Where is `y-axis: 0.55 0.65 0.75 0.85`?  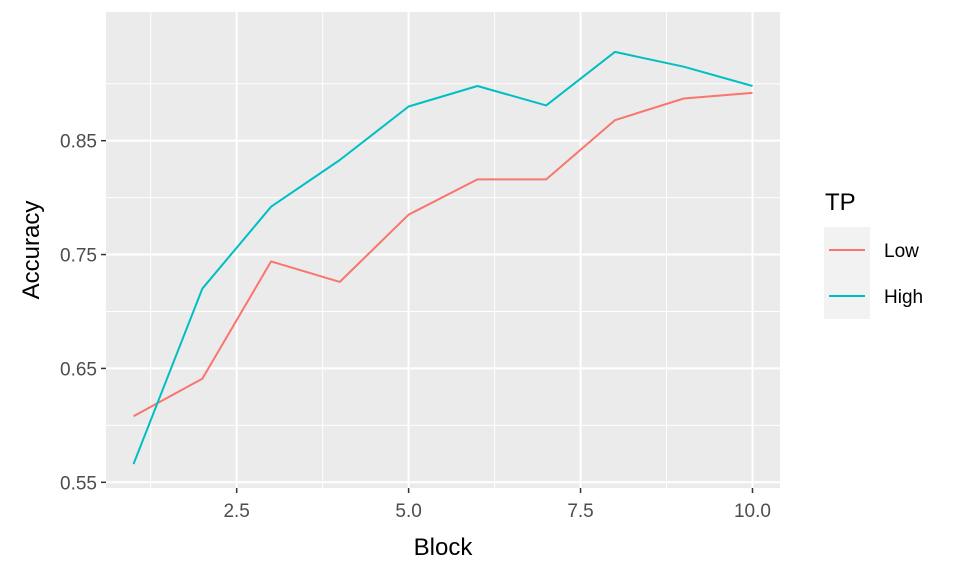
y-axis: 0.55 0.65 0.75 0.85 is located at coordinates (83, 313).